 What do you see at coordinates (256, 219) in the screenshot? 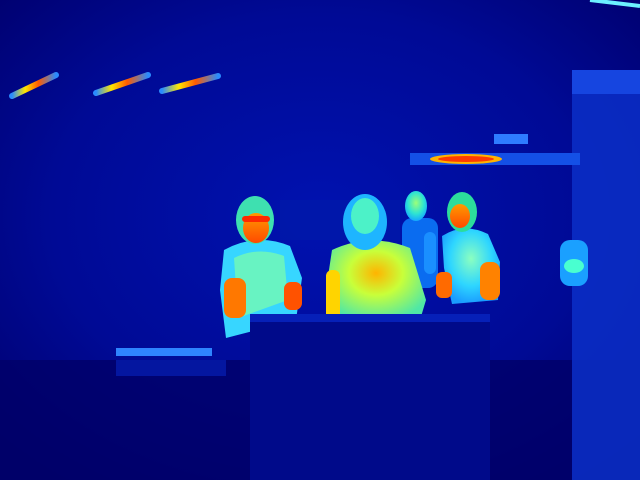
I see `left-person-glasses` at bounding box center [256, 219].